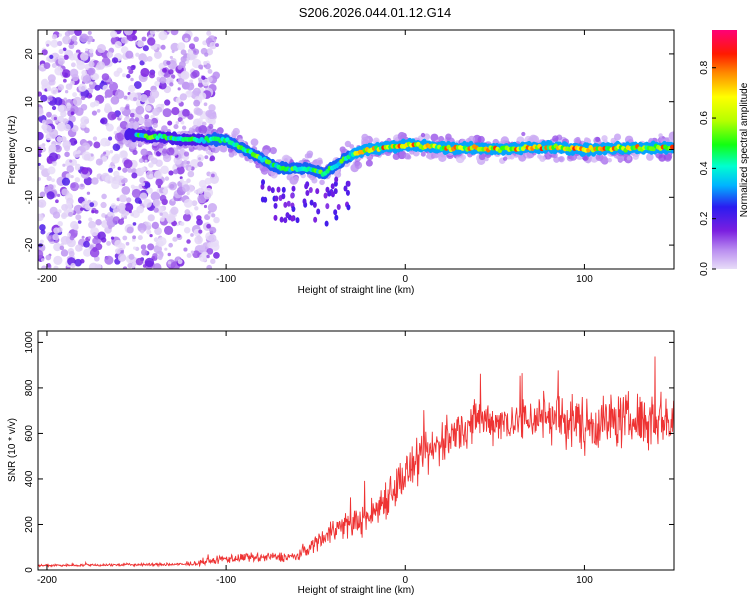 This screenshot has height=600, width=750. Describe the element at coordinates (704, 118) in the screenshot. I see `colorbar-tick-label: 0.6` at that location.